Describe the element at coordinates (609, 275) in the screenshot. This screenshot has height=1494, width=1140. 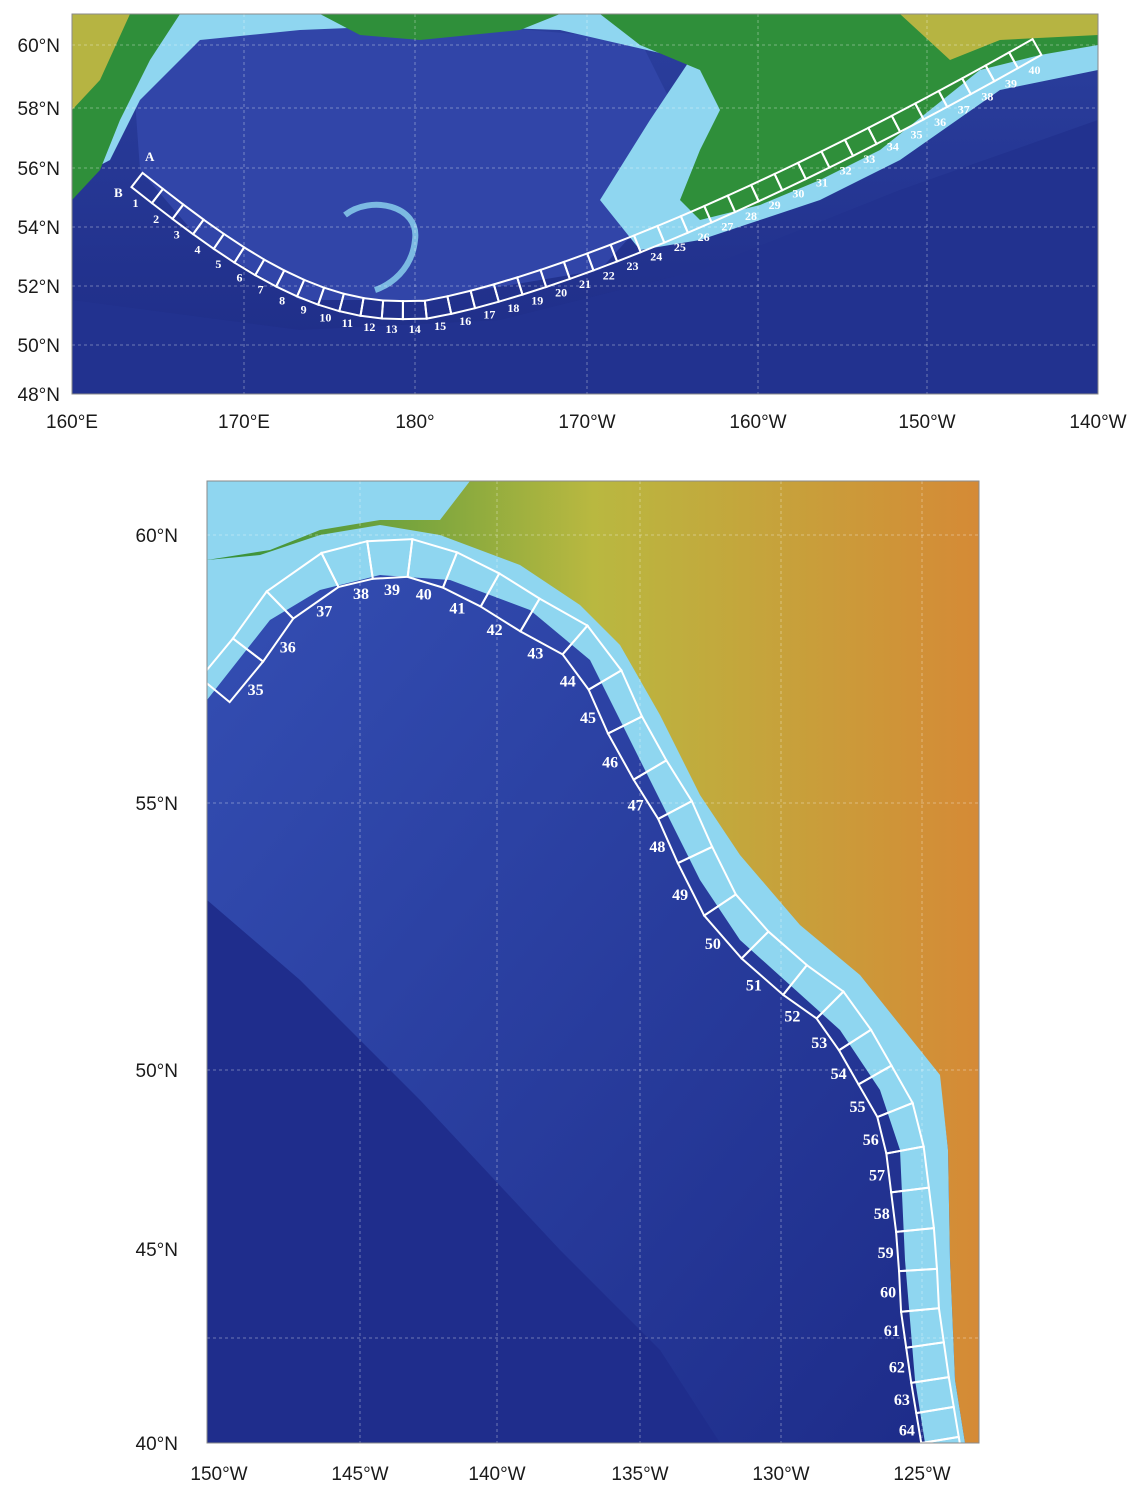
I see `top-segment-label-22: 22` at that location.